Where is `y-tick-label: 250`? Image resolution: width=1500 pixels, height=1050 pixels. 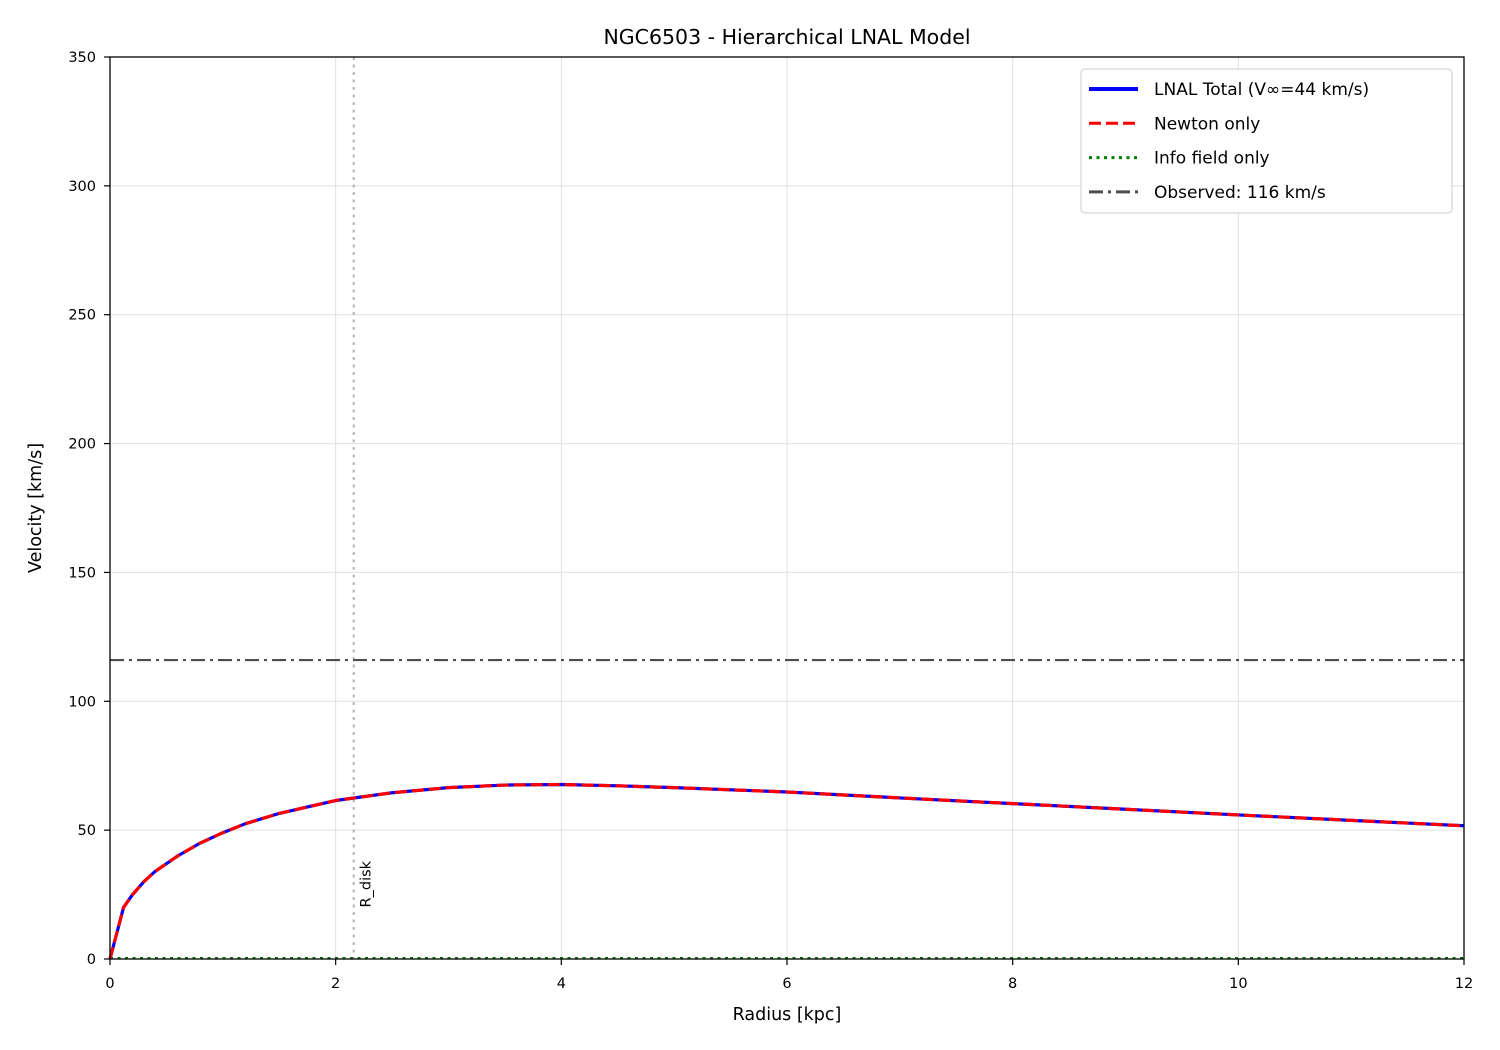 y-tick-label: 250 is located at coordinates (82, 316).